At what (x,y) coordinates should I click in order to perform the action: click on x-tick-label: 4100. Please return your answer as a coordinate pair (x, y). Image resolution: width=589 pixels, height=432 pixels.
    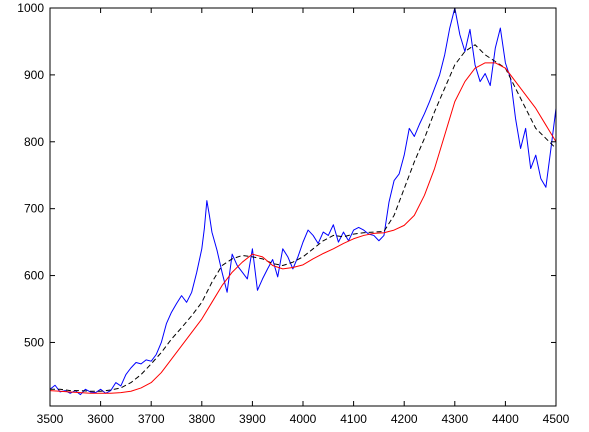
    Looking at the image, I should click on (353, 419).